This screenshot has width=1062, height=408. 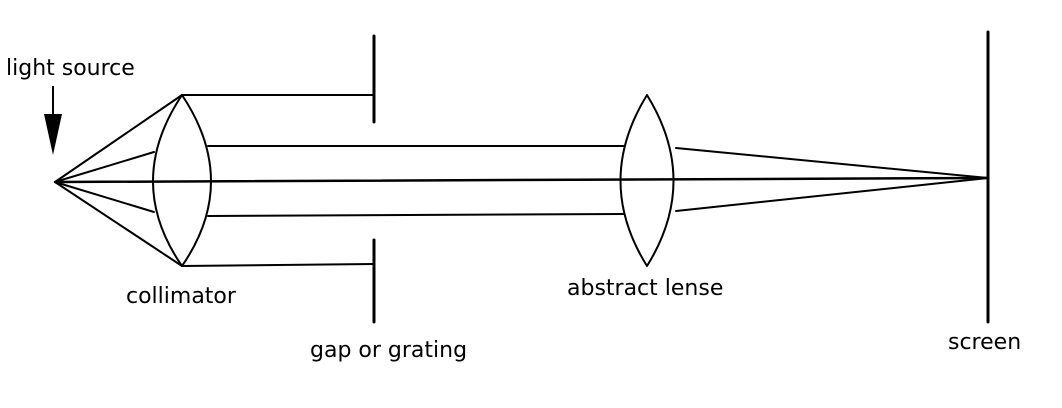 I want to click on gap-or-grating-label: gap or grating, so click(x=389, y=350).